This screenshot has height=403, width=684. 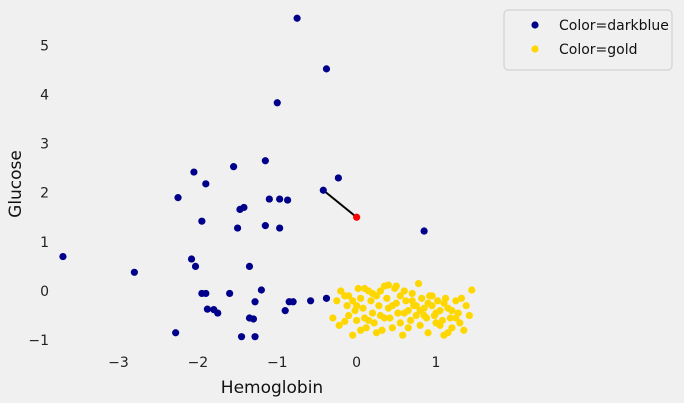 What do you see at coordinates (436, 363) in the screenshot?
I see `x-tick-label: 1` at bounding box center [436, 363].